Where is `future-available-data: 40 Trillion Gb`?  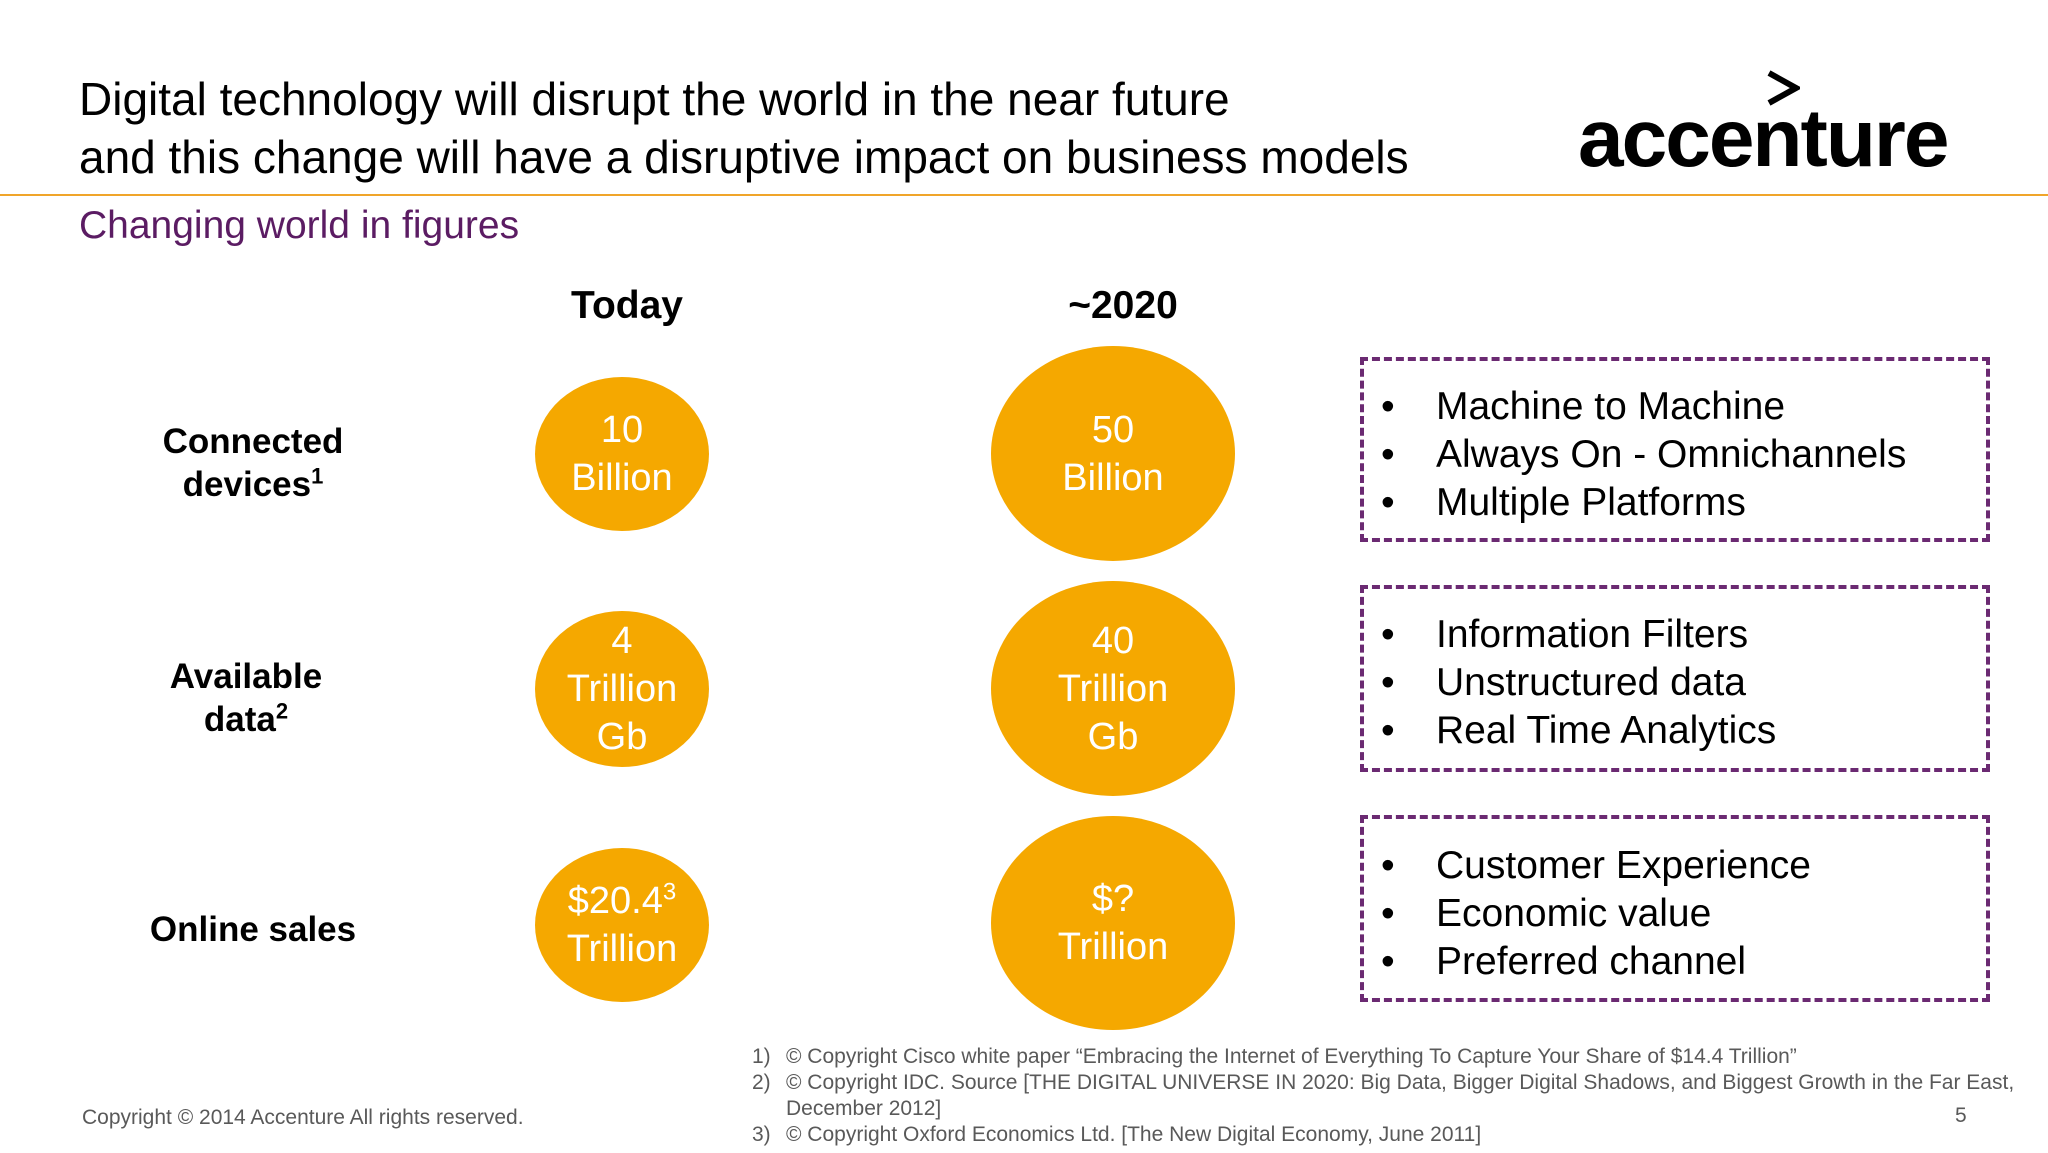 future-available-data: 40 Trillion Gb is located at coordinates (1113, 688).